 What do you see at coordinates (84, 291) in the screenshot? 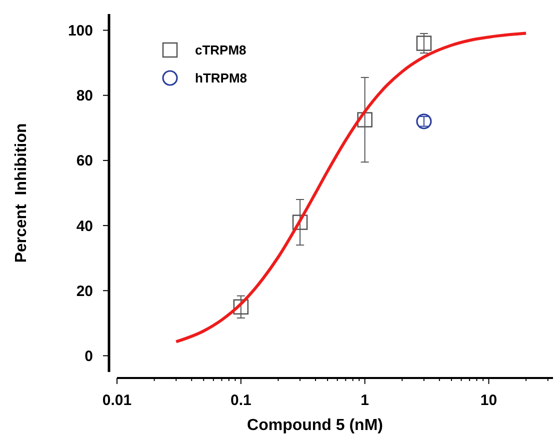
I see `y-tick-label: 20` at bounding box center [84, 291].